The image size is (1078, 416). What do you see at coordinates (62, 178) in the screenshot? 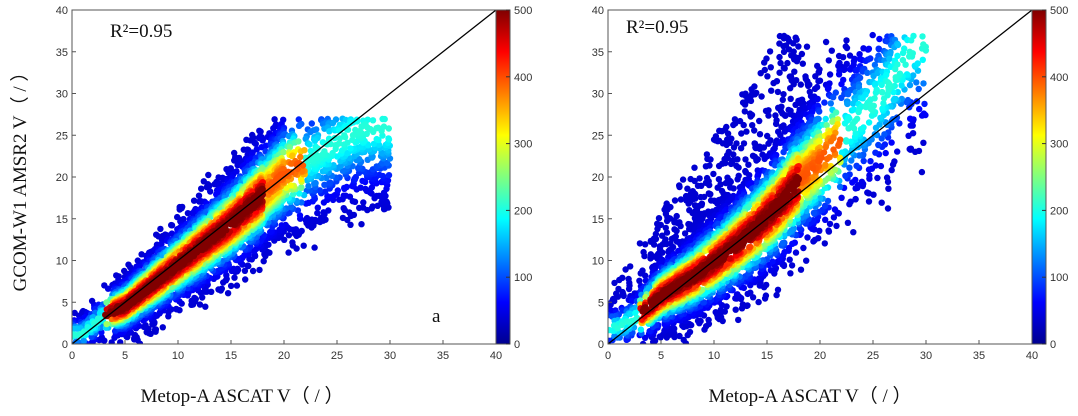
I see `y-tick-label: 20` at bounding box center [62, 178].